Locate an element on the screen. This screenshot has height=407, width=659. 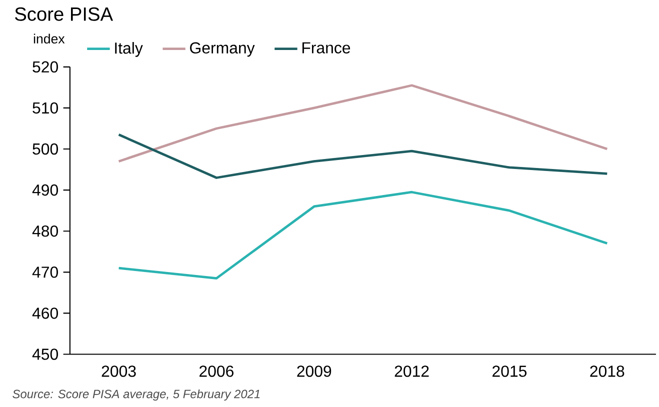
x-tick-label: 2003 is located at coordinates (119, 371).